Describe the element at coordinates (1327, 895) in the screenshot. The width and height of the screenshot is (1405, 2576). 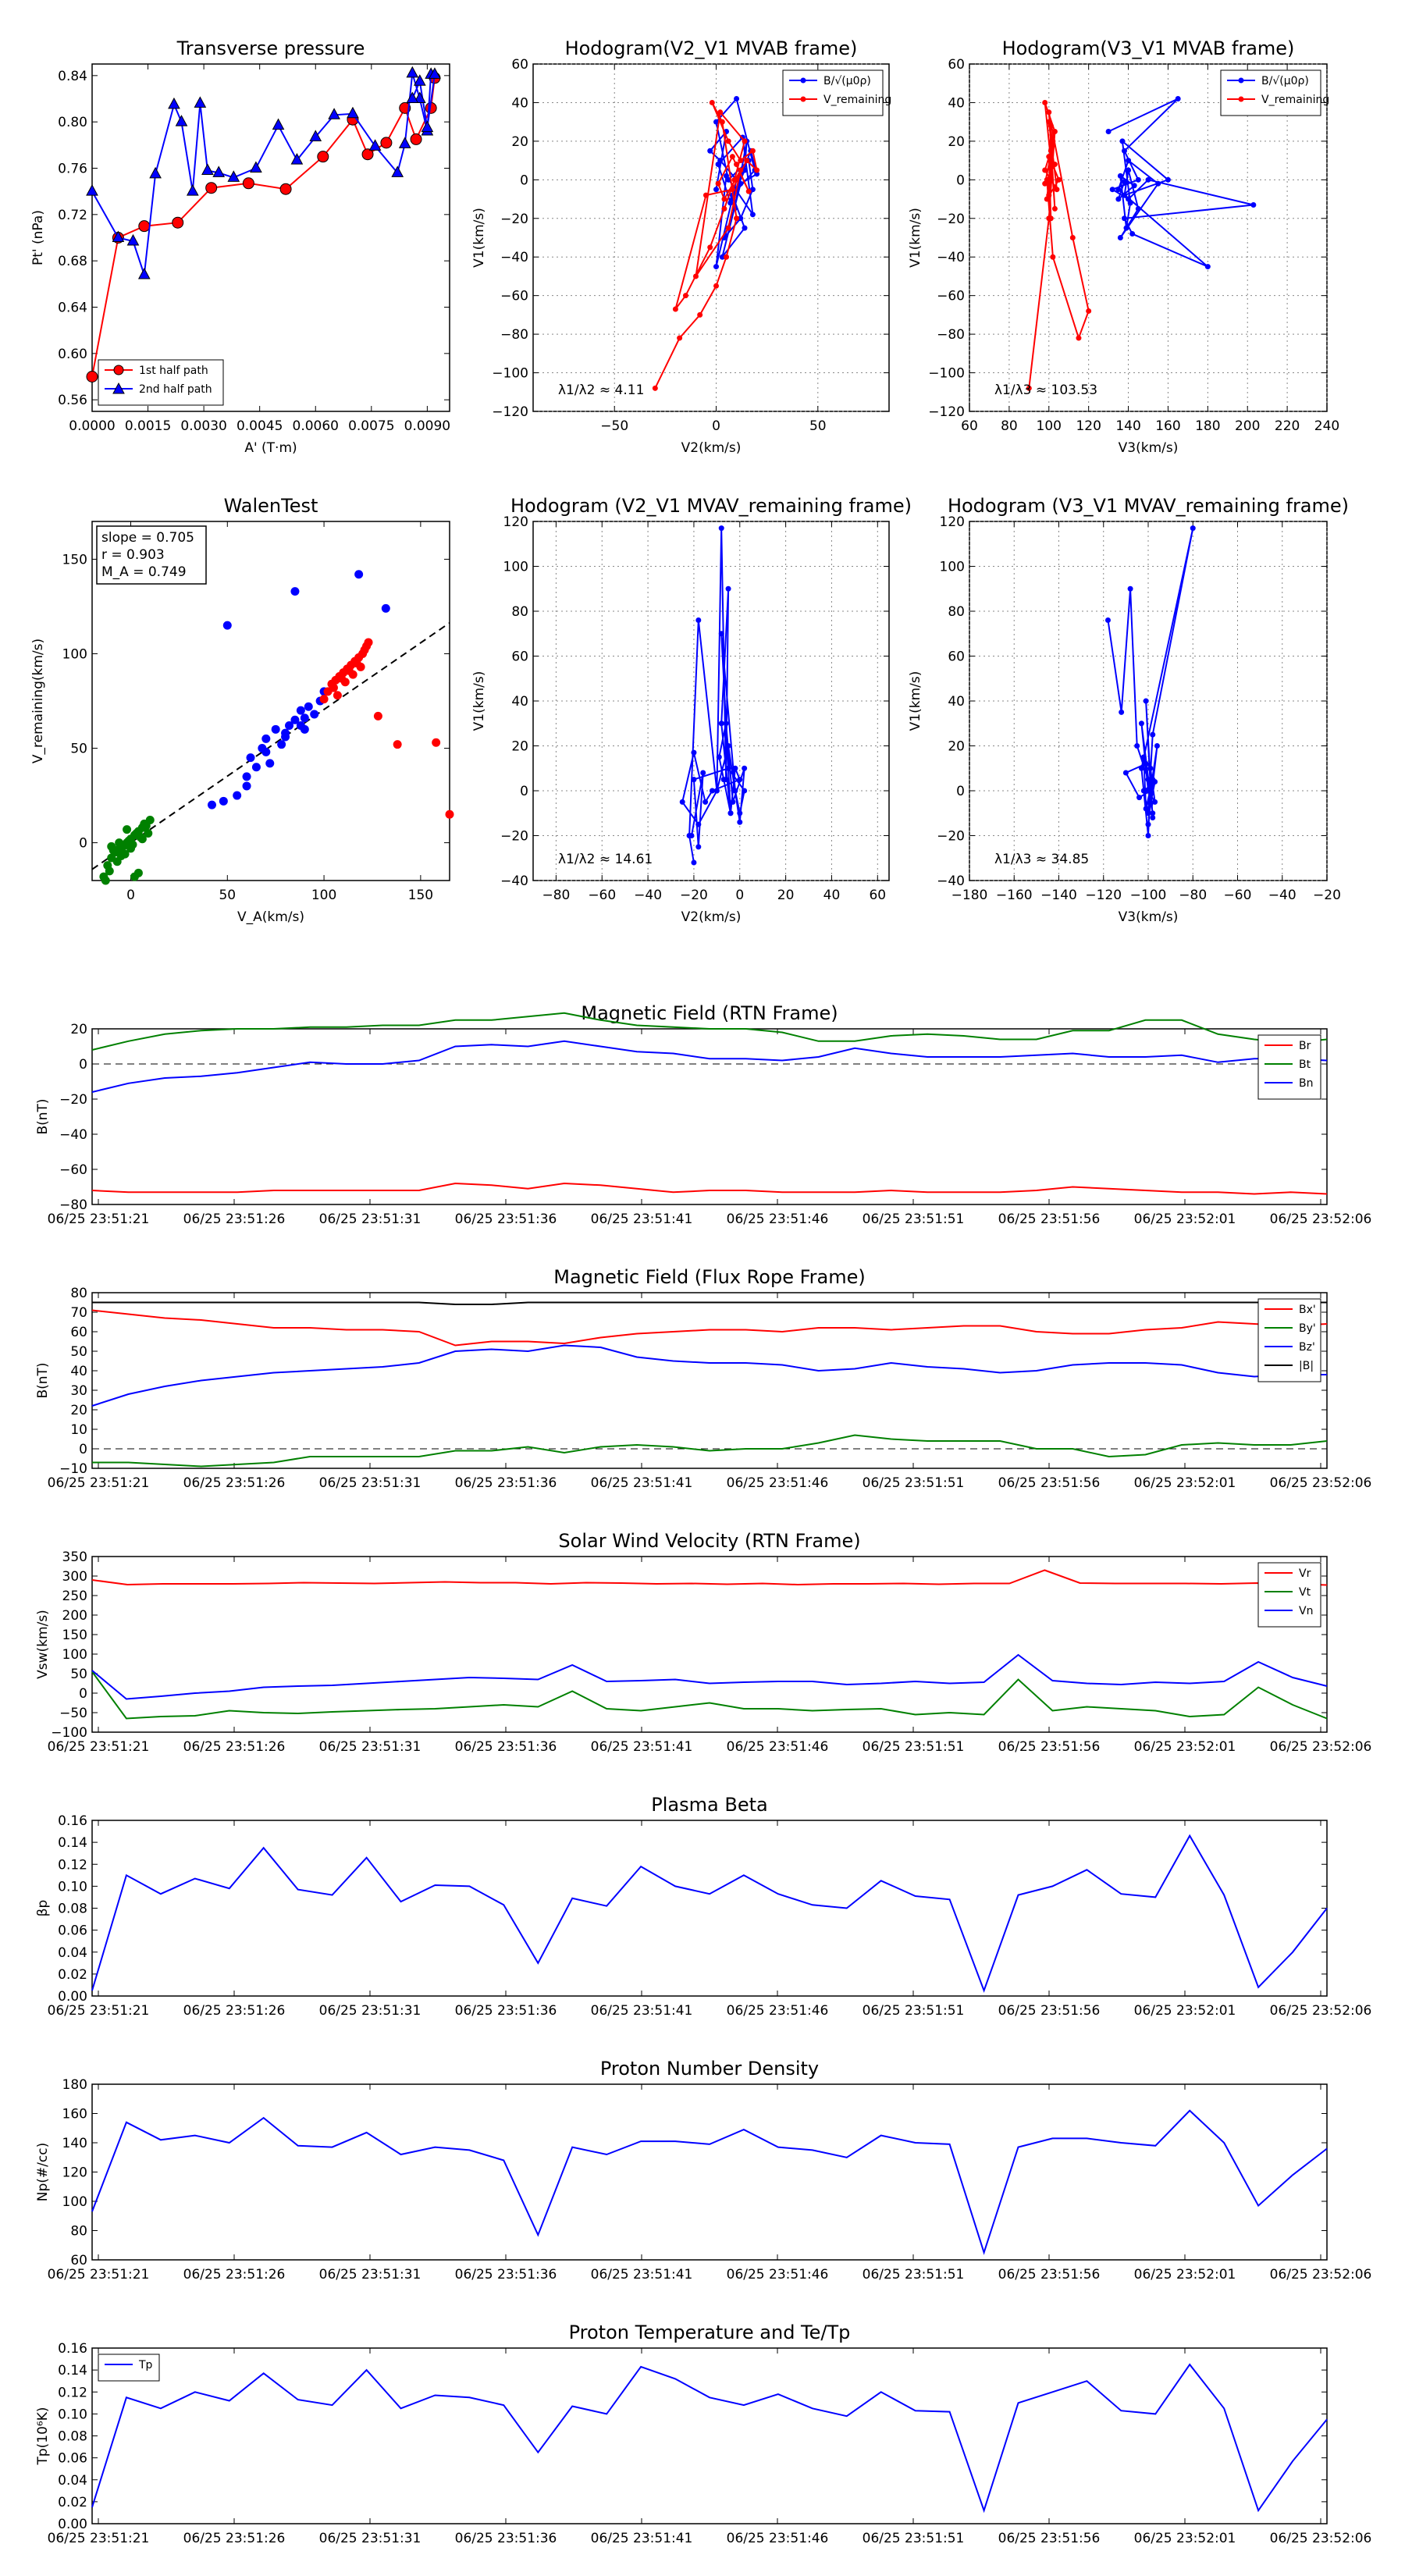
I see `x-tick-label: −20` at that location.